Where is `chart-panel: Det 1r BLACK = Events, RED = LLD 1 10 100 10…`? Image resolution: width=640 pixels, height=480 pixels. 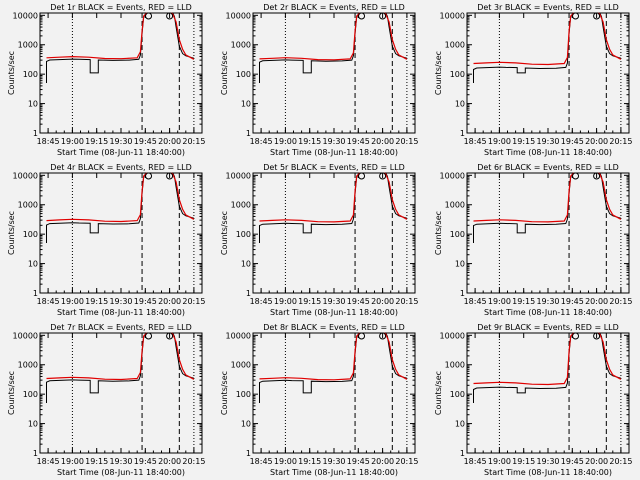 chart-panel: Det 1r BLACK = Events, RED = LLD 1 10 100 10… is located at coordinates (106, 80).